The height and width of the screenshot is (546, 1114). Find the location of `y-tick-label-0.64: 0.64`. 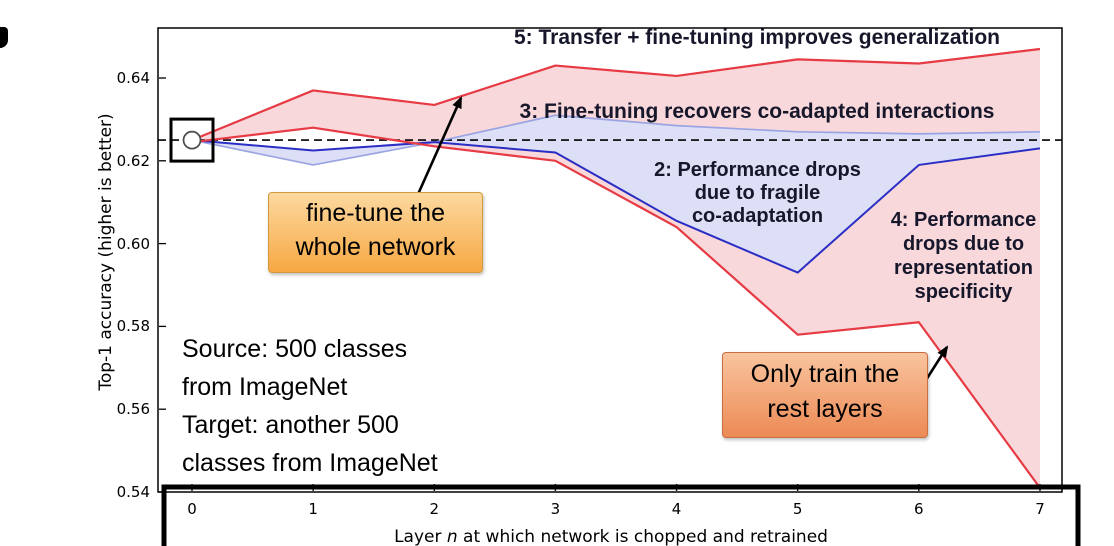

y-tick-label-0.64: 0.64 is located at coordinates (133, 78).